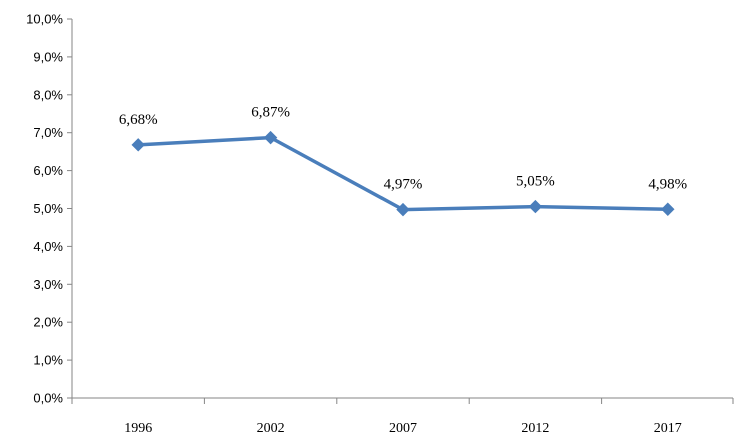 The height and width of the screenshot is (439, 734). I want to click on data-label: 5,05%, so click(535, 182).